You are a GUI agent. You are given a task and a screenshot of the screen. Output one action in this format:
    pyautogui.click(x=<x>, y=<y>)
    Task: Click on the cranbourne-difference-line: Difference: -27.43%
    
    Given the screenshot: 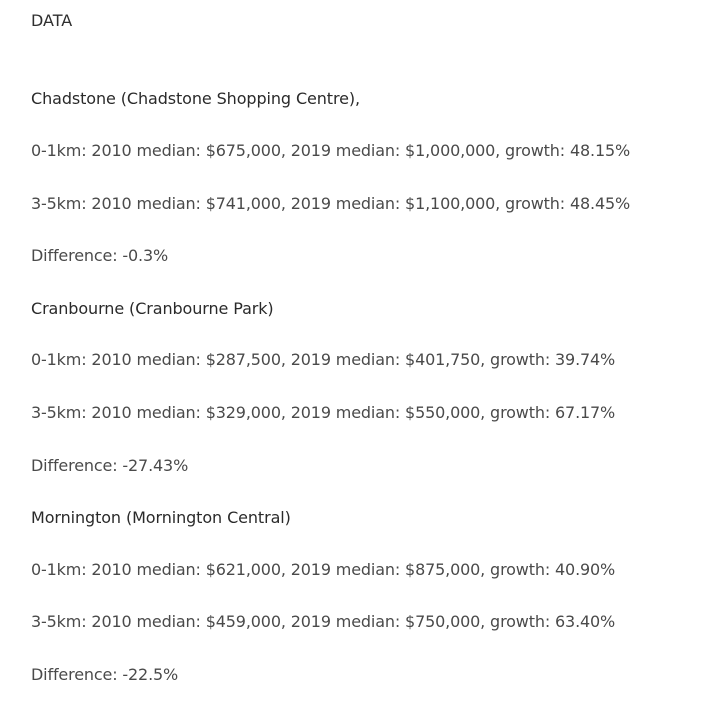 What is the action you would take?
    pyautogui.click(x=110, y=465)
    